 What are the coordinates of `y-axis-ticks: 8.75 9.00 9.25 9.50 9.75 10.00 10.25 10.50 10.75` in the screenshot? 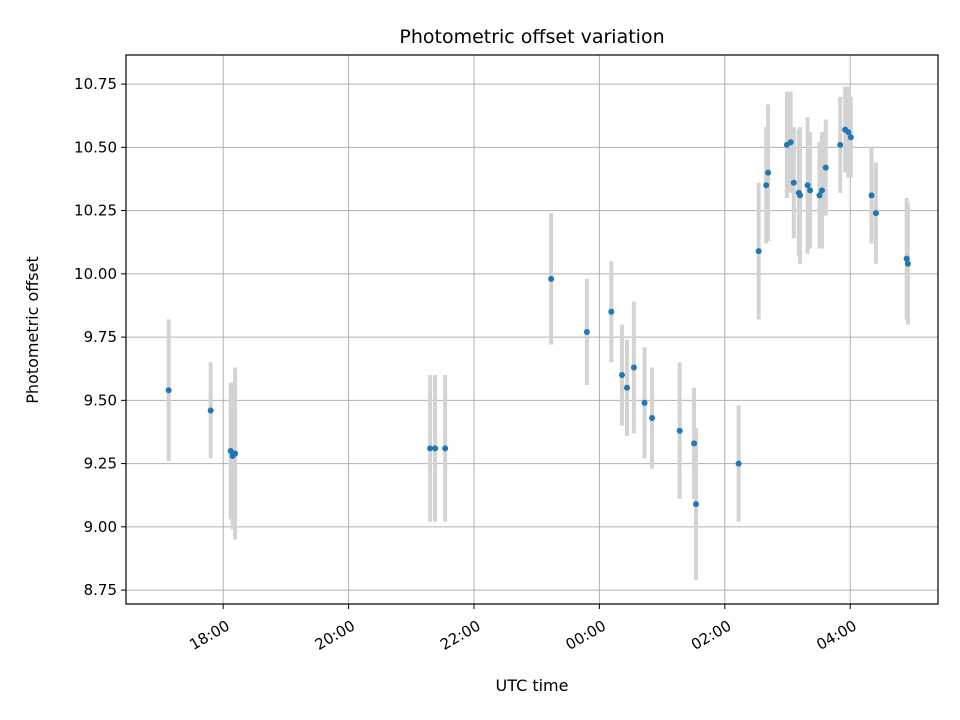 It's located at (100, 337).